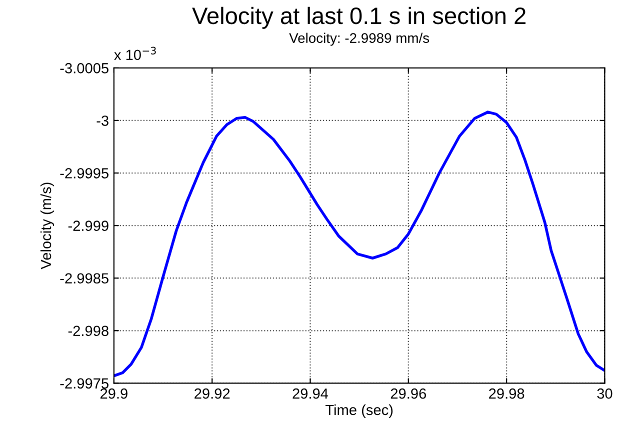 This screenshot has height=444, width=626. What do you see at coordinates (88, 225) in the screenshot?
I see `y-tick-label: -2.999` at bounding box center [88, 225].